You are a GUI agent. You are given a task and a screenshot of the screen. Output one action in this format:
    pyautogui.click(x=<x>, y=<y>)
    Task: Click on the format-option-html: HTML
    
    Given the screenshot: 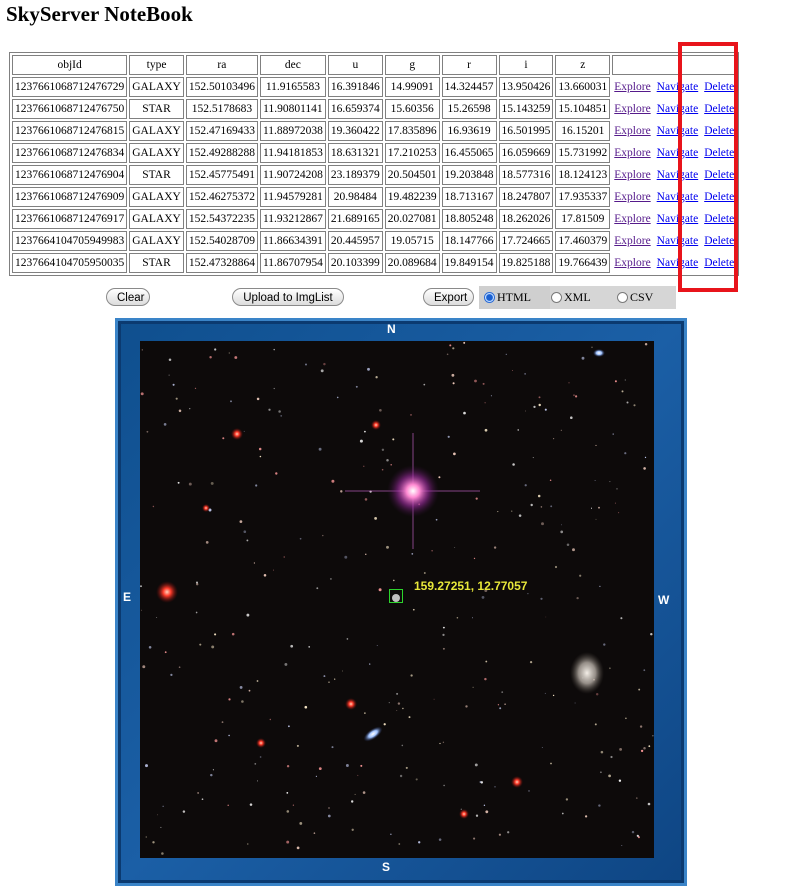 What is the action you would take?
    pyautogui.click(x=514, y=297)
    